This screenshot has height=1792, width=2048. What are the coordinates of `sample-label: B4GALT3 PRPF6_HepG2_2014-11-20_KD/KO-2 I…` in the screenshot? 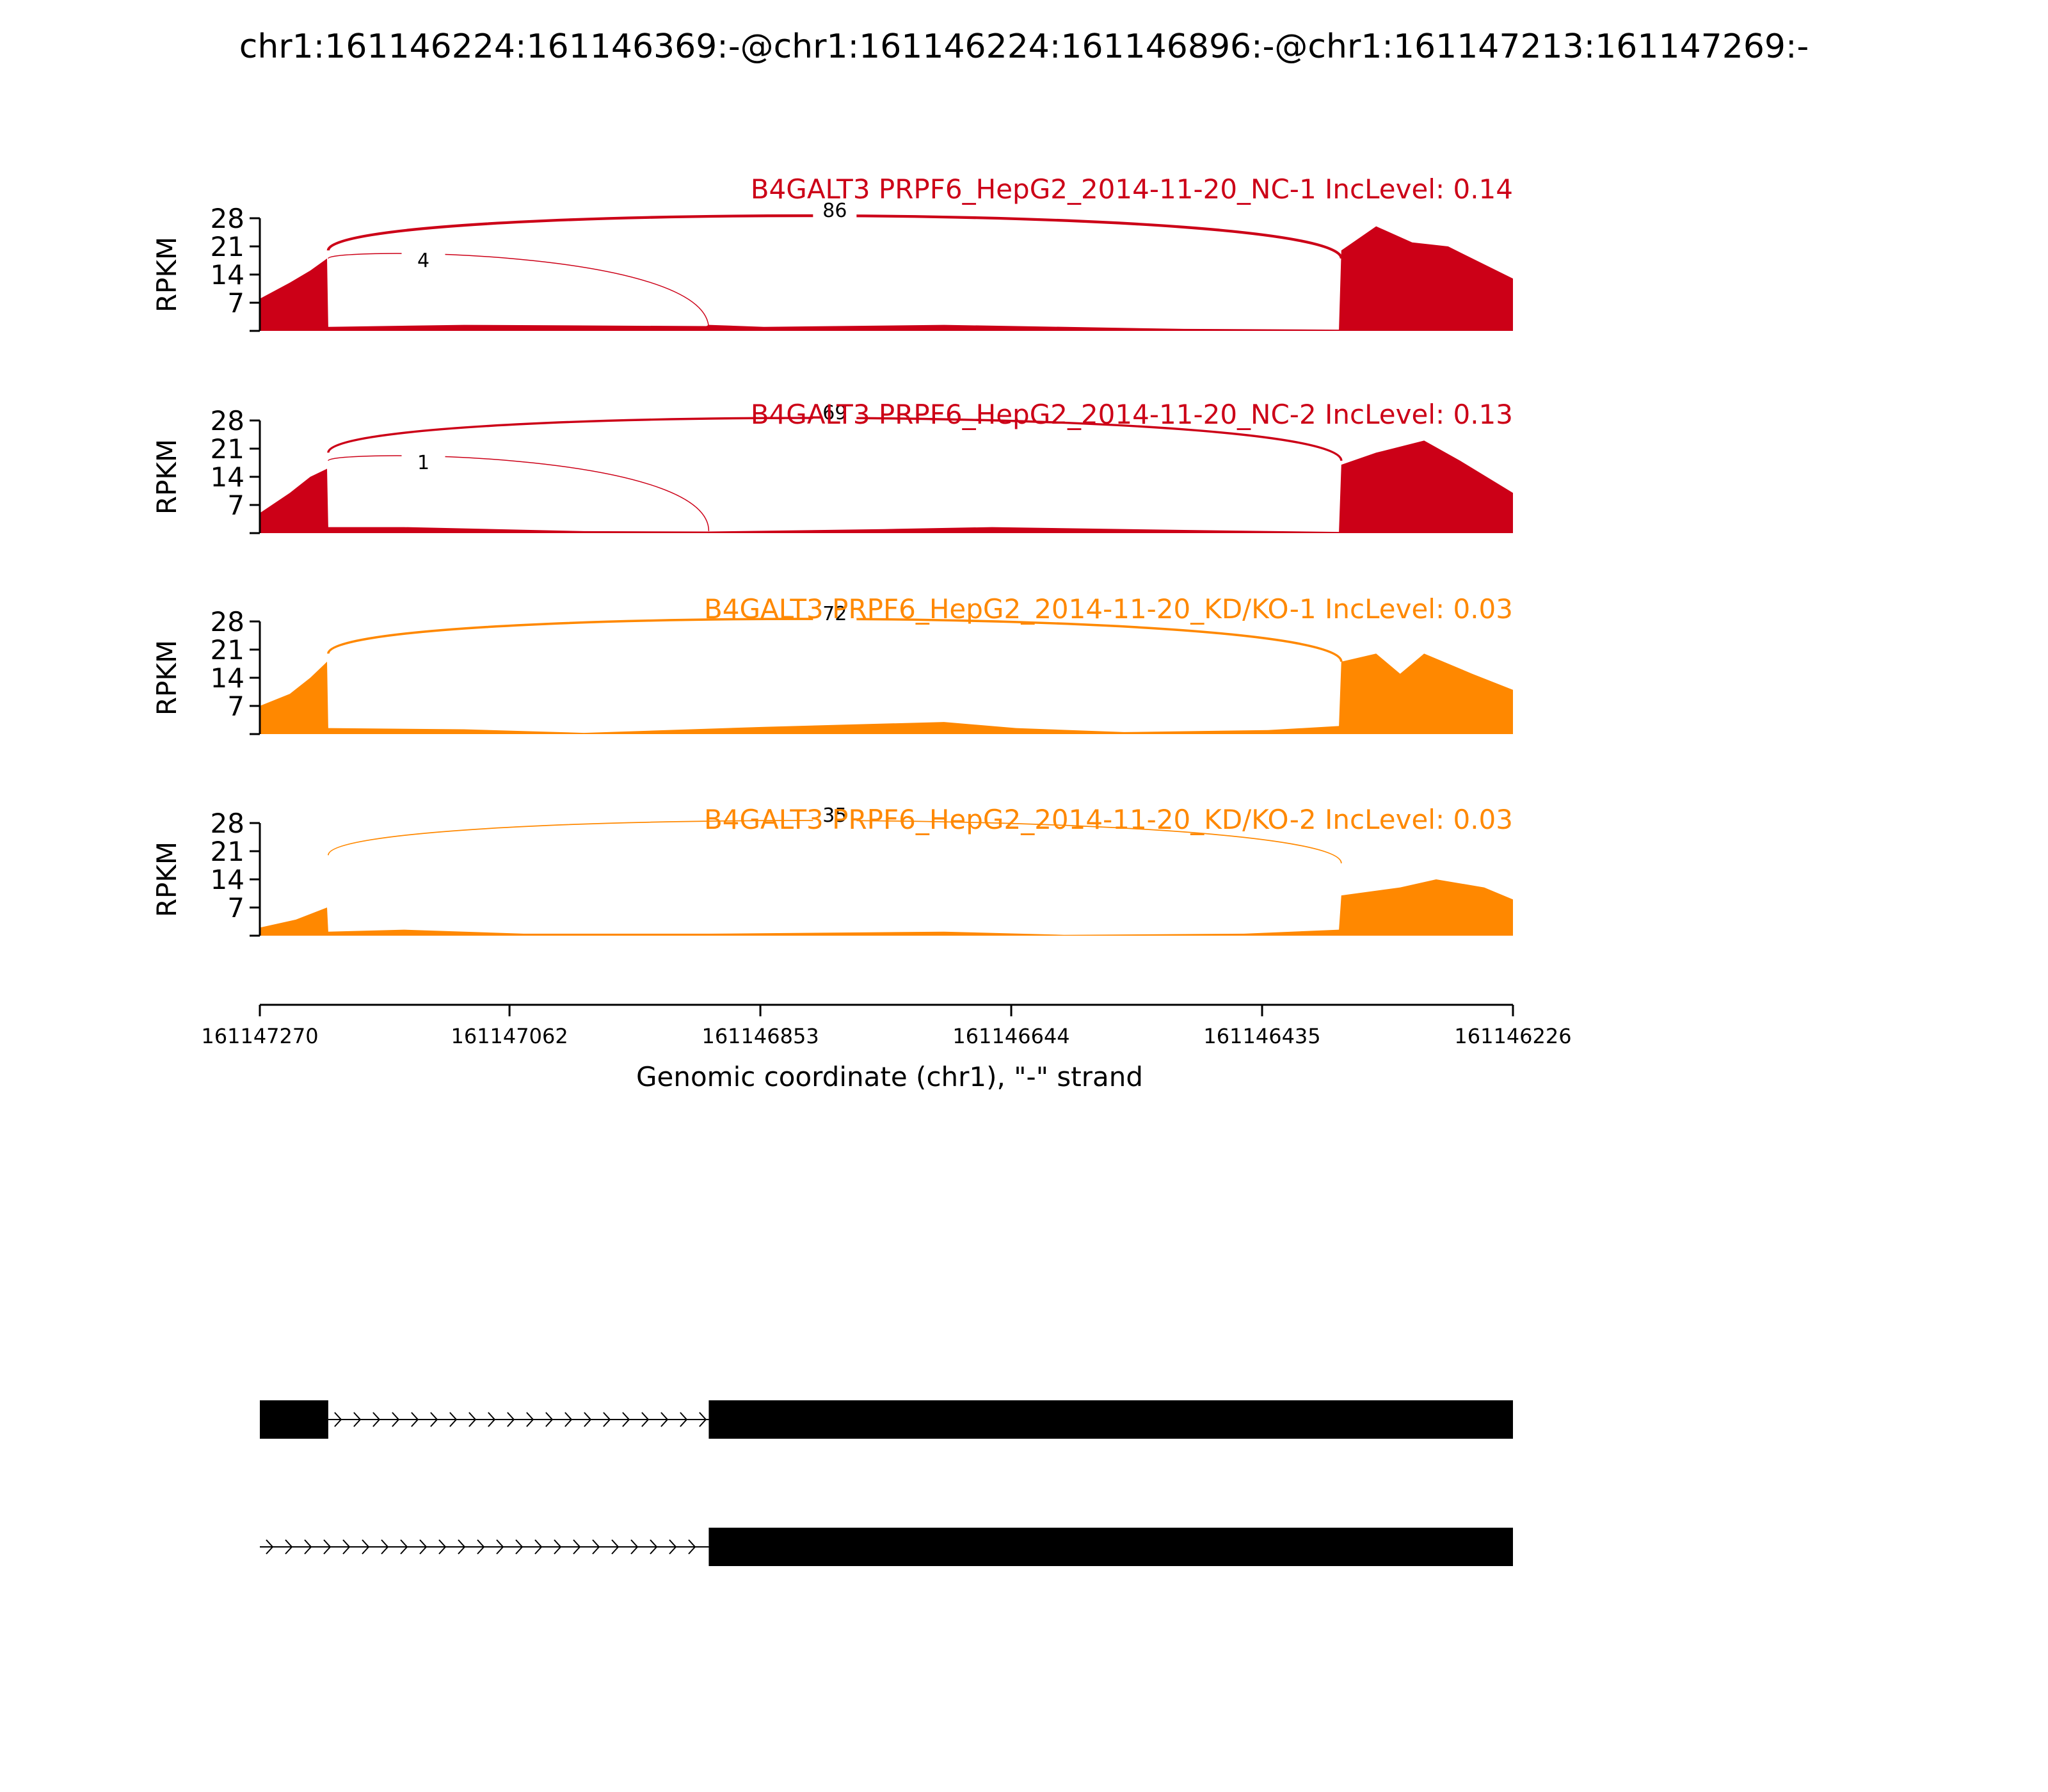 It's located at (1108, 819).